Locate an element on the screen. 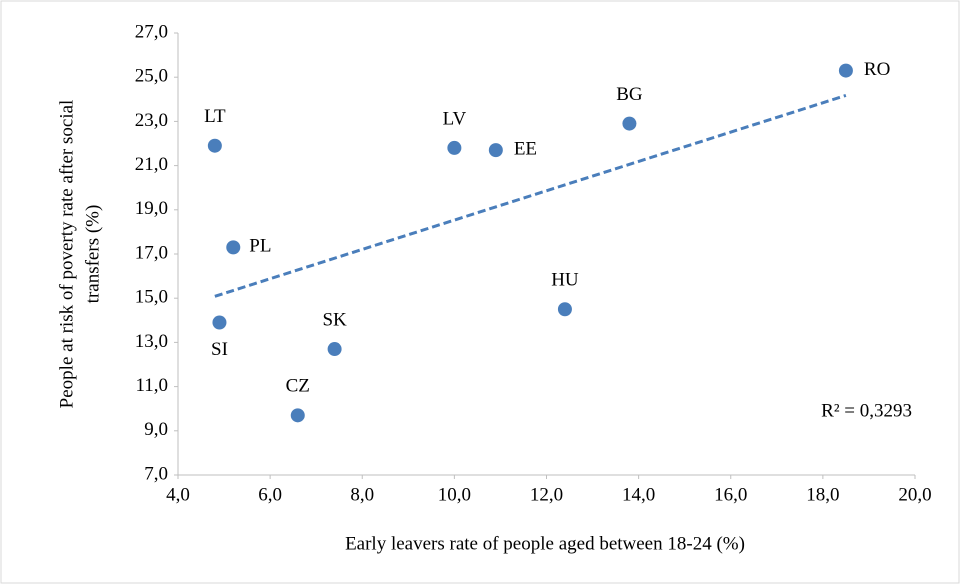  x-tick-label: 16,0 is located at coordinates (730, 494).